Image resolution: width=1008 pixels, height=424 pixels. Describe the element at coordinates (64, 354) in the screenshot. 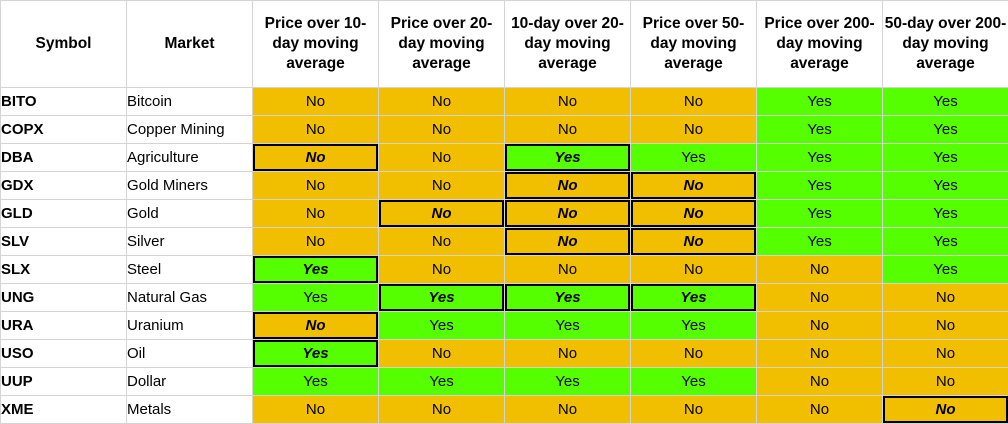

I see `symbol-cell: USO` at that location.